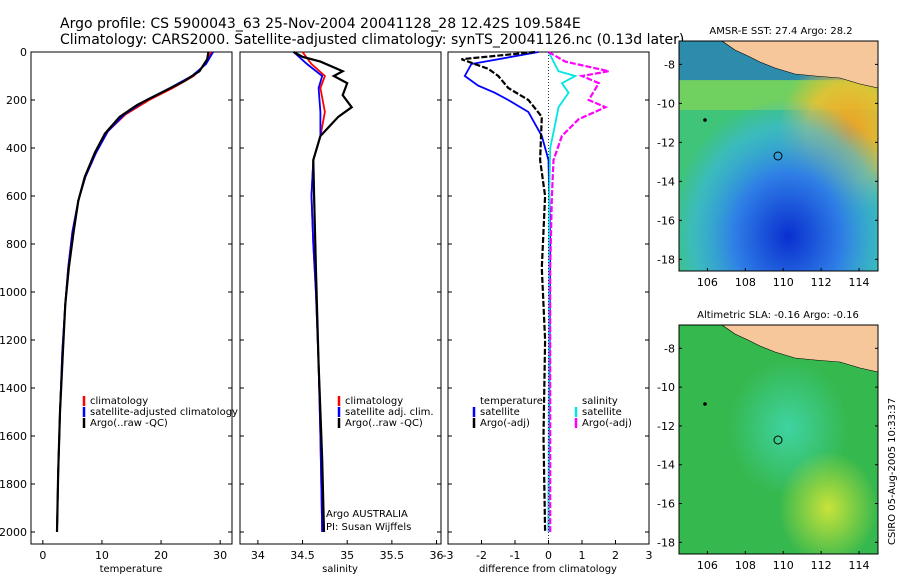 This screenshot has height=580, width=900. What do you see at coordinates (602, 412) in the screenshot?
I see `legend-s-satellite: satellite` at bounding box center [602, 412].